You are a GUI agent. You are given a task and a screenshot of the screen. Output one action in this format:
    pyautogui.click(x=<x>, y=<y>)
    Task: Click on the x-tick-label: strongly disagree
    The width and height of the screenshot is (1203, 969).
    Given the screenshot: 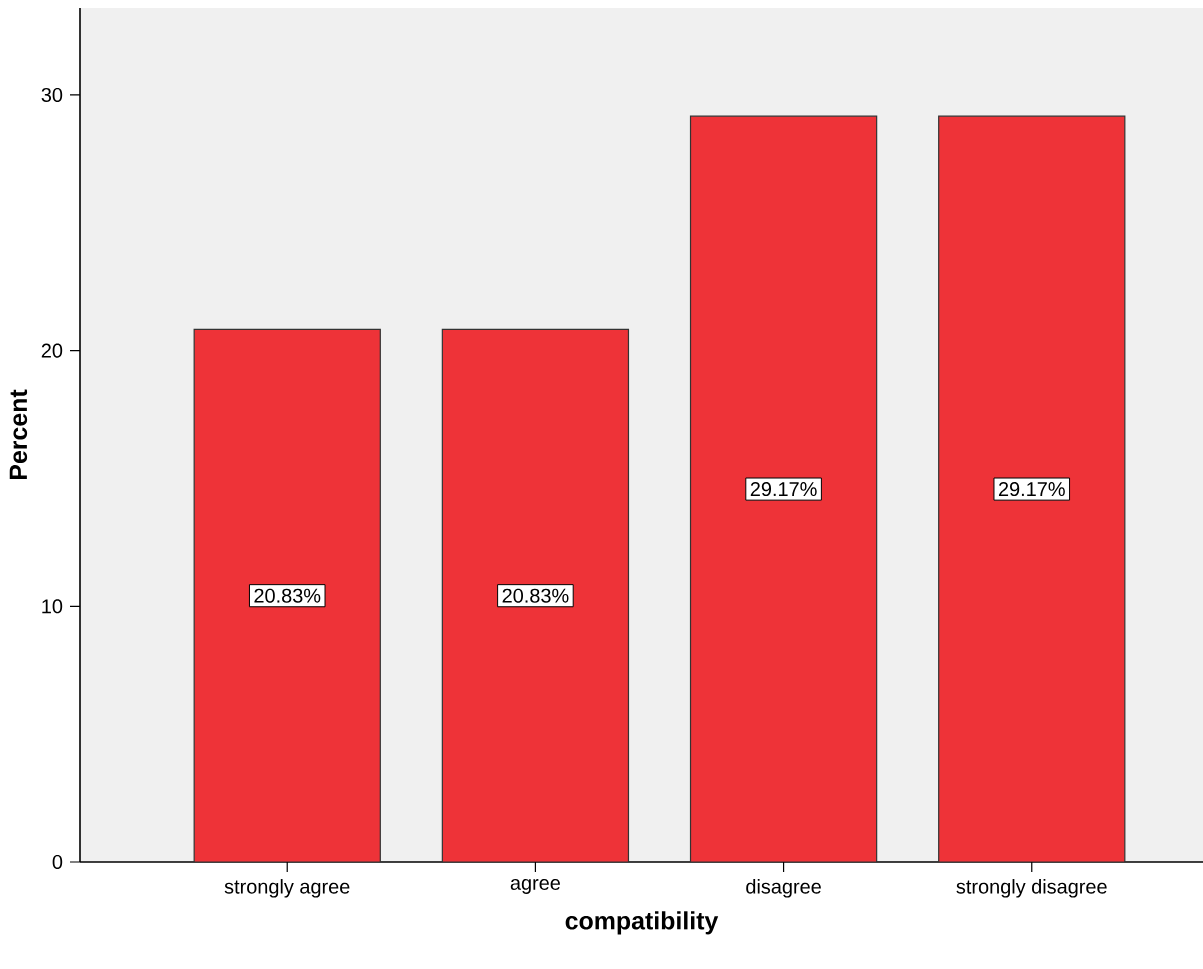 What is the action you would take?
    pyautogui.click(x=1031, y=888)
    